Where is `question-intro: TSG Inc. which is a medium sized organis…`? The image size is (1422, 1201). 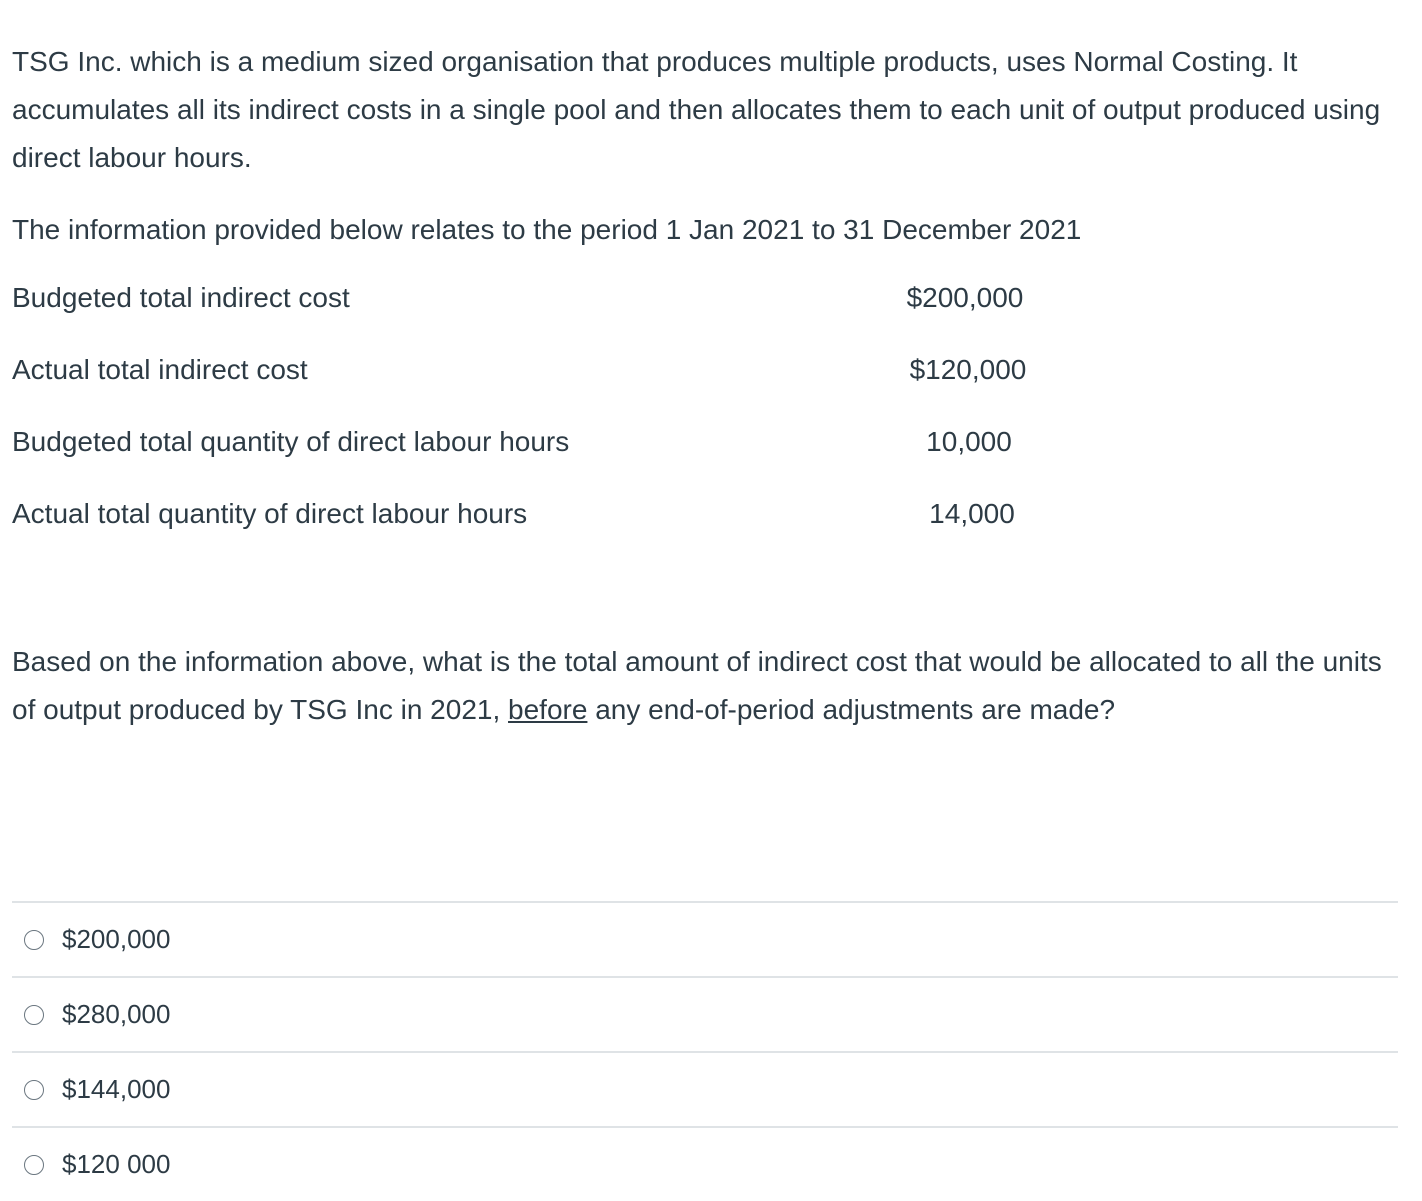
question-intro: TSG Inc. which is a medium sized organis… is located at coordinates (696, 109).